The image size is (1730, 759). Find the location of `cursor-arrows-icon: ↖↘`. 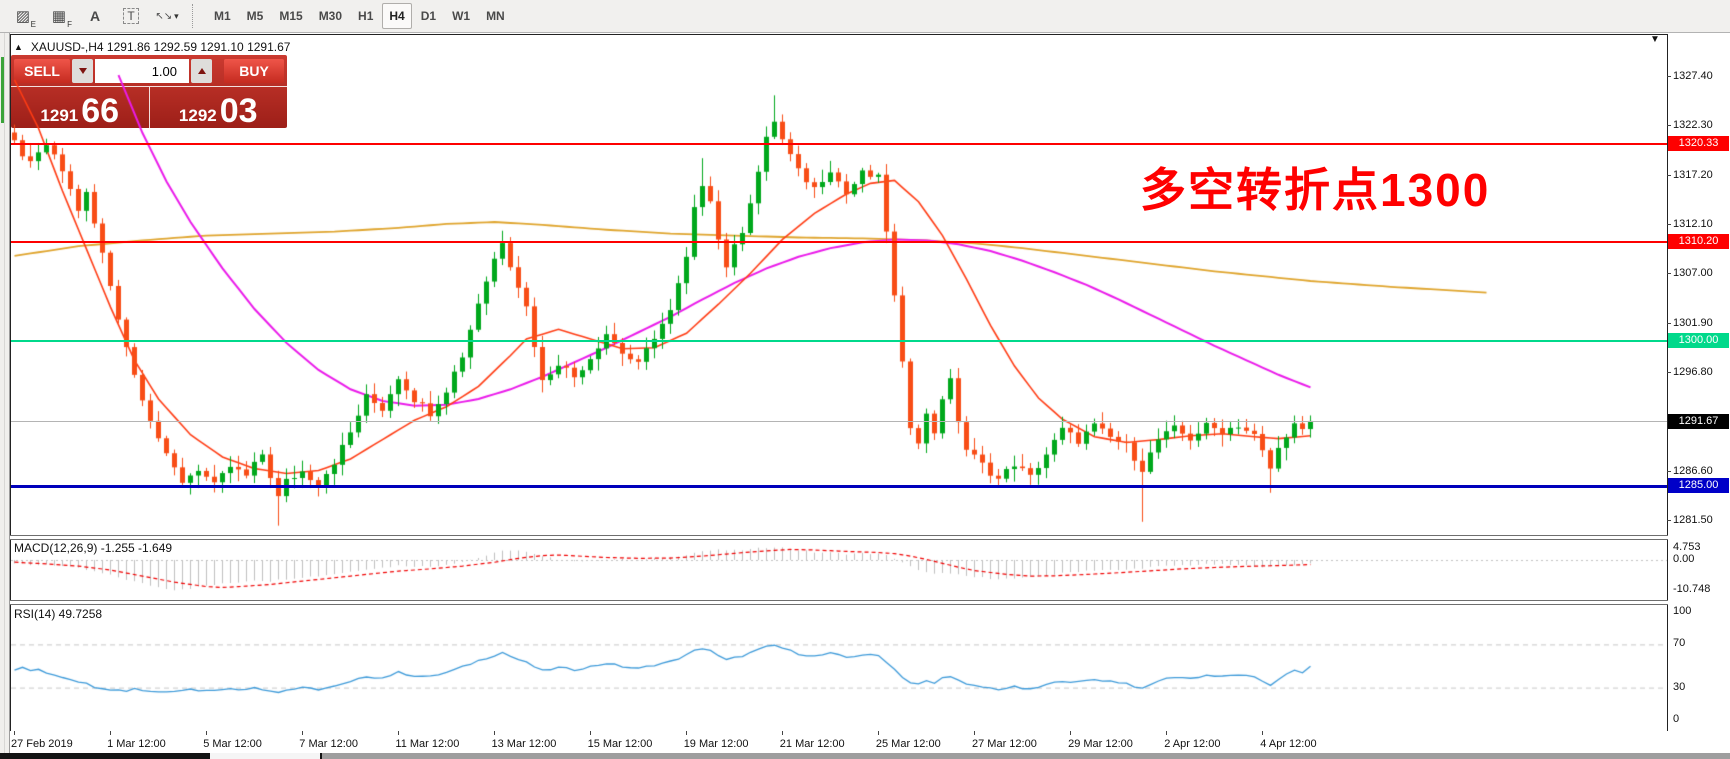

cursor-arrows-icon: ↖↘ is located at coordinates (164, 16).